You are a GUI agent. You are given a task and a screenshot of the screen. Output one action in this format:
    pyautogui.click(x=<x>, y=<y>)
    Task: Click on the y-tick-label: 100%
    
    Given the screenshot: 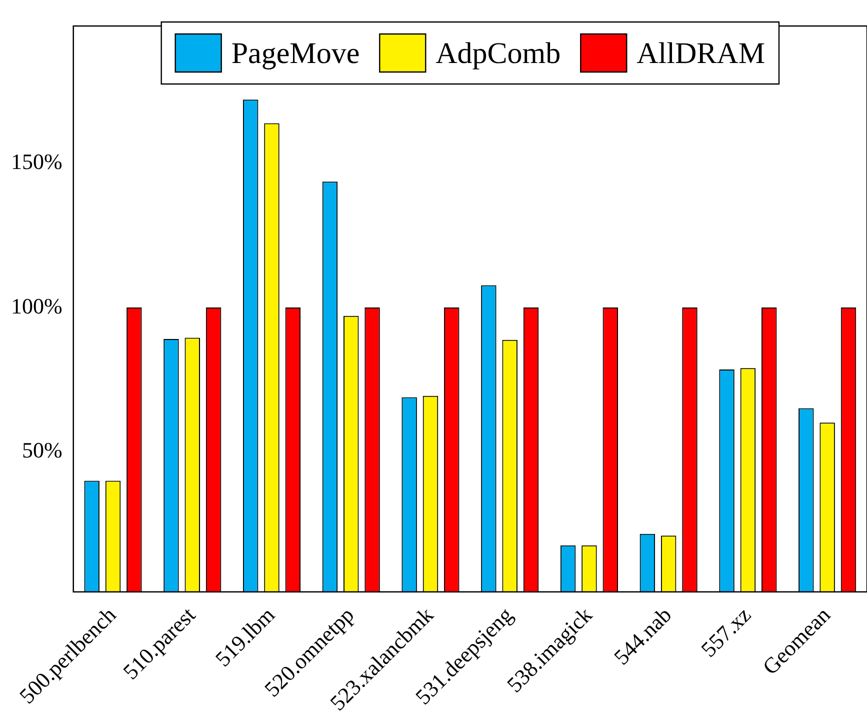 What is the action you would take?
    pyautogui.click(x=36, y=305)
    